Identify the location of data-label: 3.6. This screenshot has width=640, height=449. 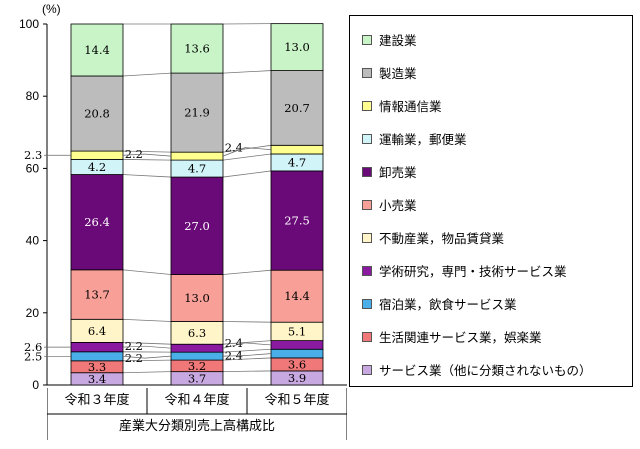
(297, 364).